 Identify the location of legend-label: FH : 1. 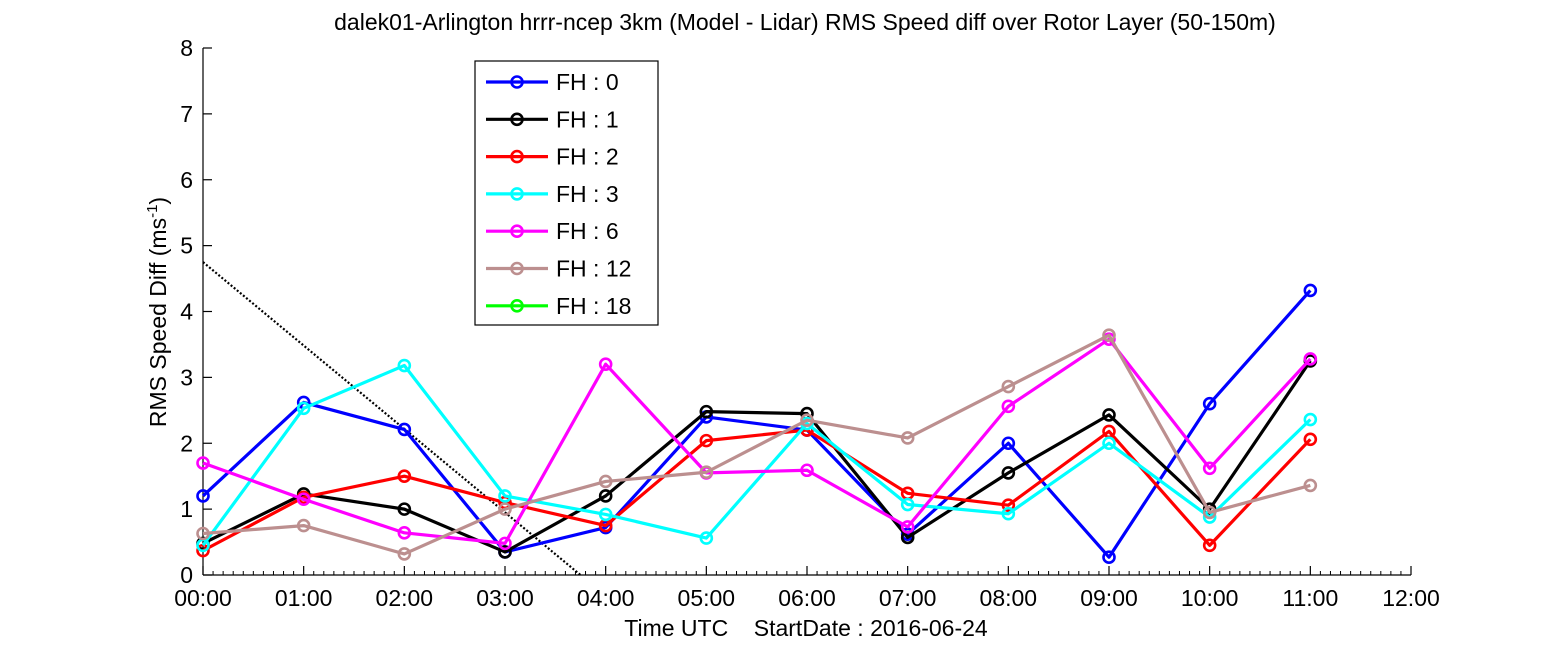
(587, 119).